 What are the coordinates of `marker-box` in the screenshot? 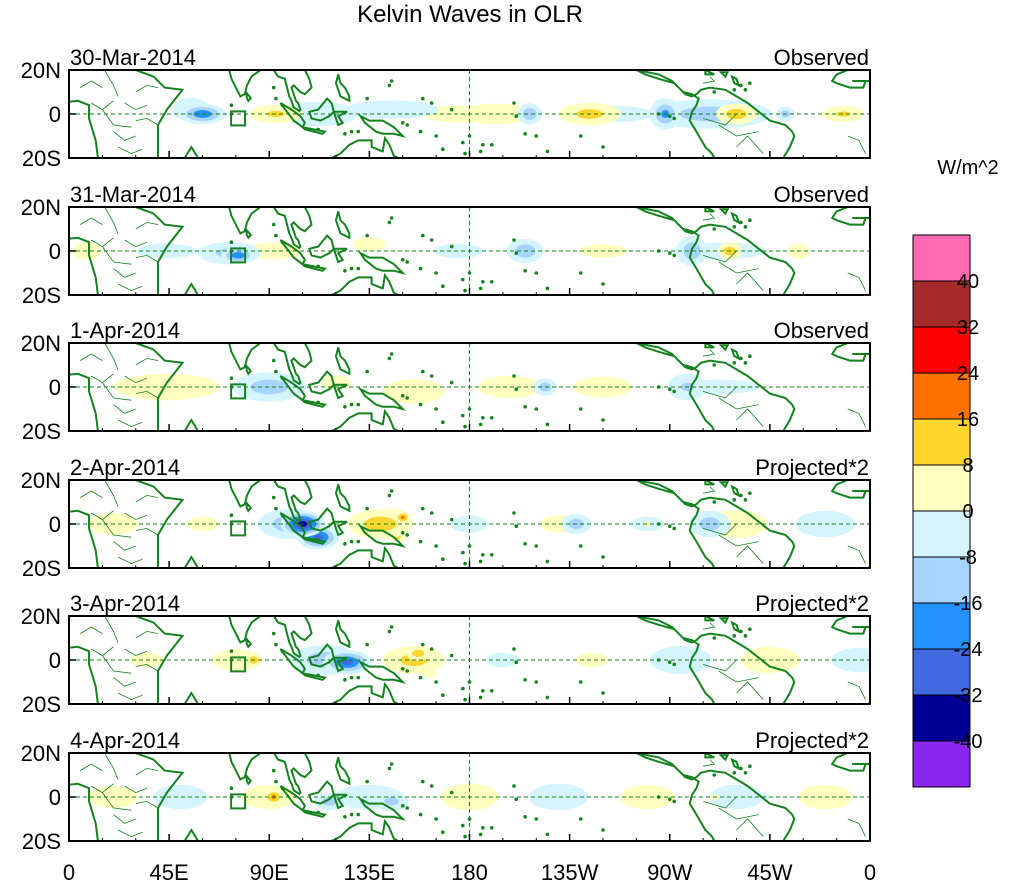 It's located at (238, 118).